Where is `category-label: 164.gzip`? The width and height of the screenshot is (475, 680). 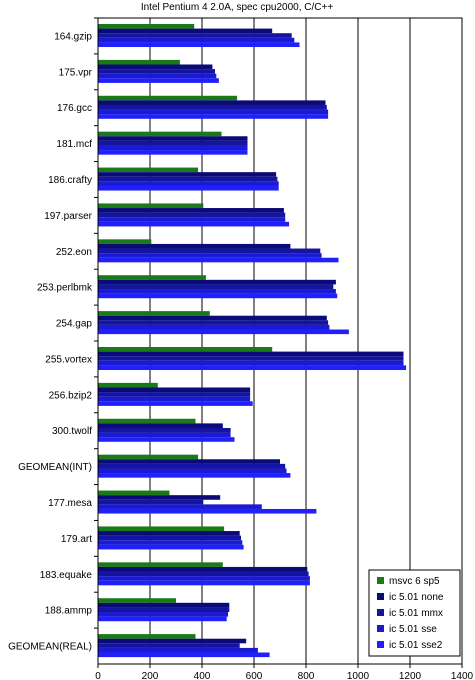 category-label: 164.gzip is located at coordinates (73, 36).